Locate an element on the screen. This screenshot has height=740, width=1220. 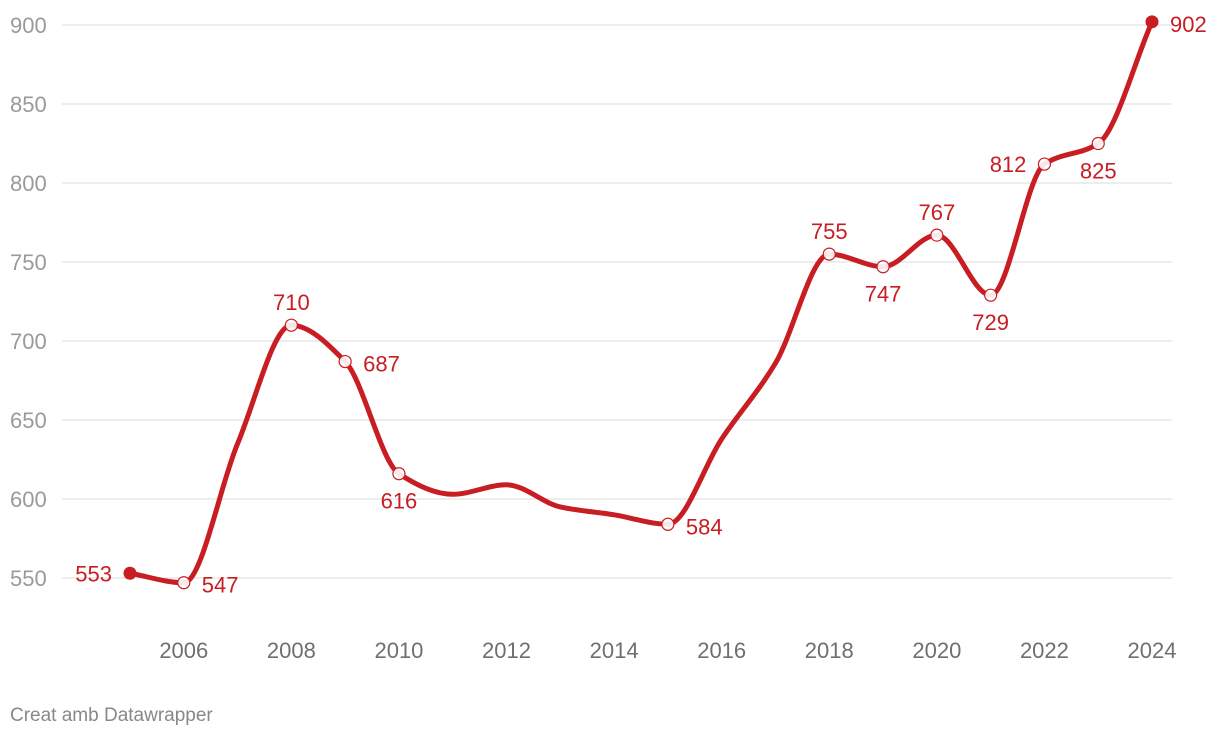
x-tick-label: 2020 is located at coordinates (936, 650).